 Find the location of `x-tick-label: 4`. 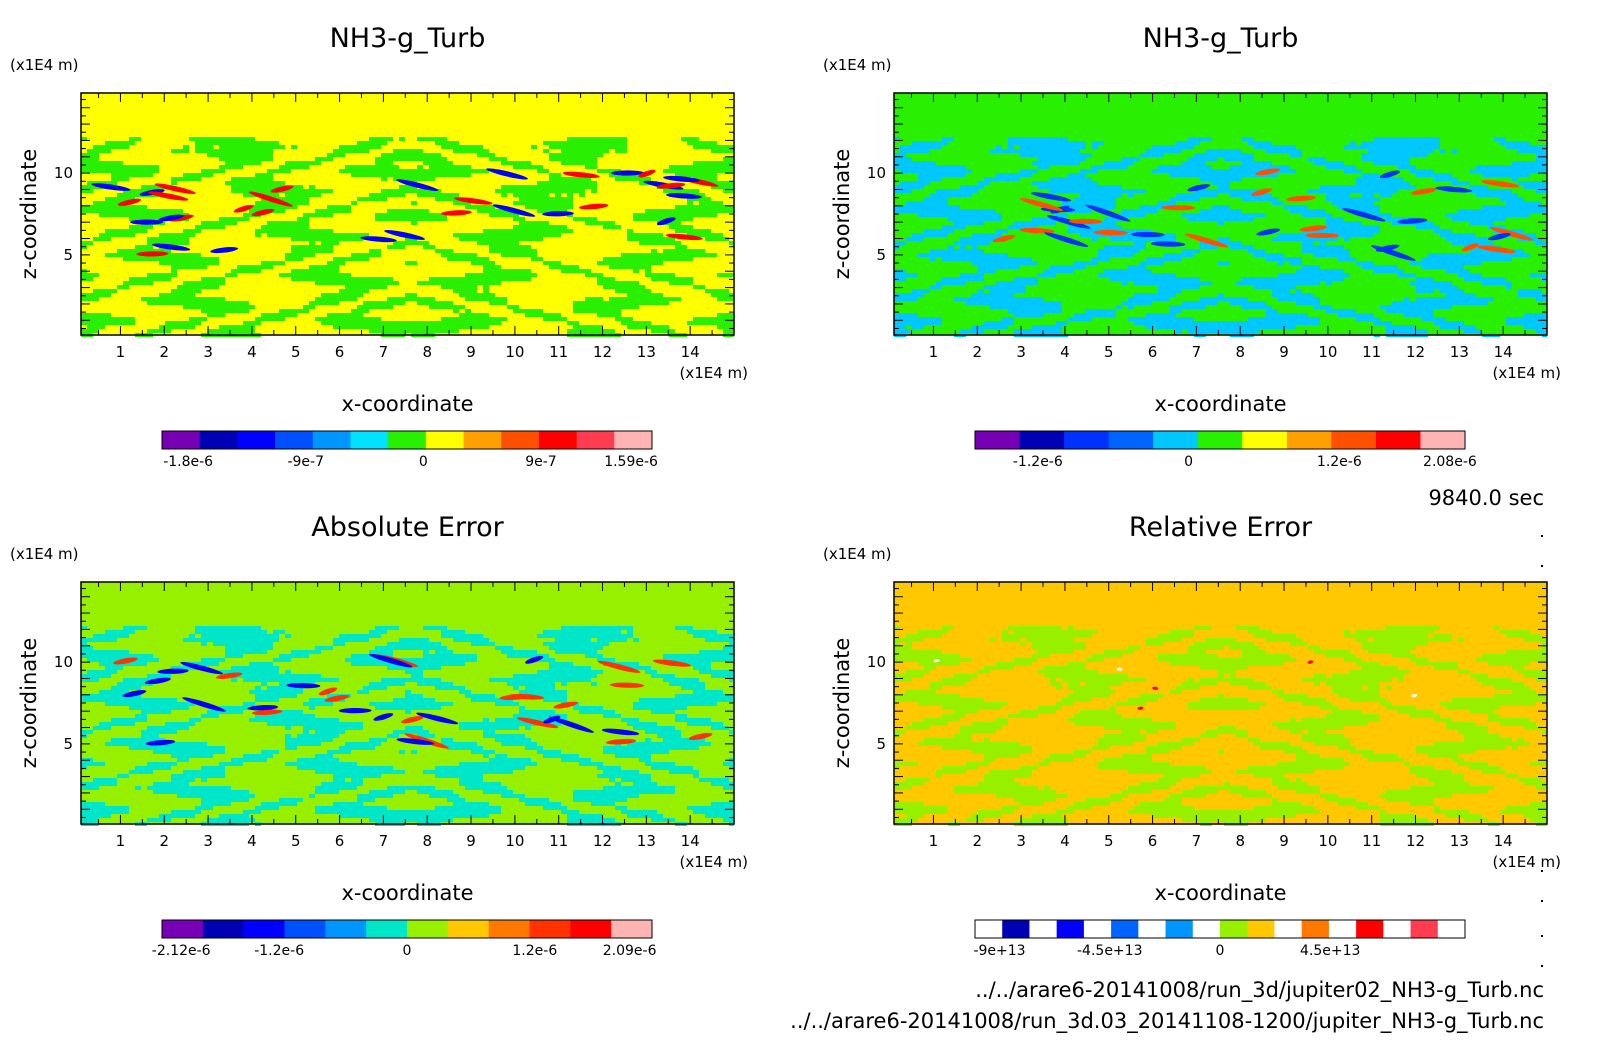

x-tick-label: 4 is located at coordinates (1065, 841).